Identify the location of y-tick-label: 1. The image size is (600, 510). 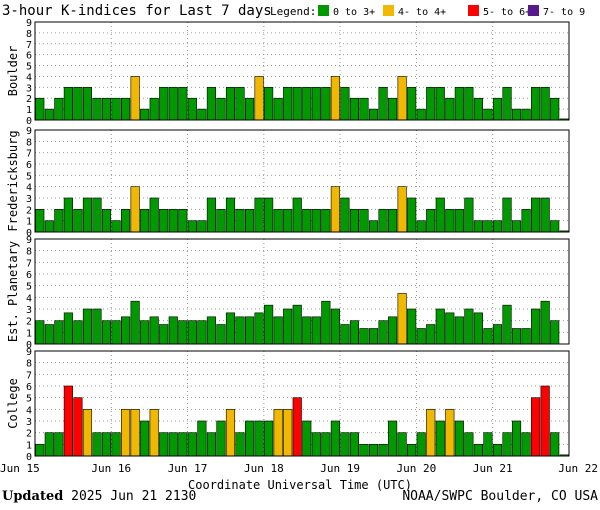
(29, 445).